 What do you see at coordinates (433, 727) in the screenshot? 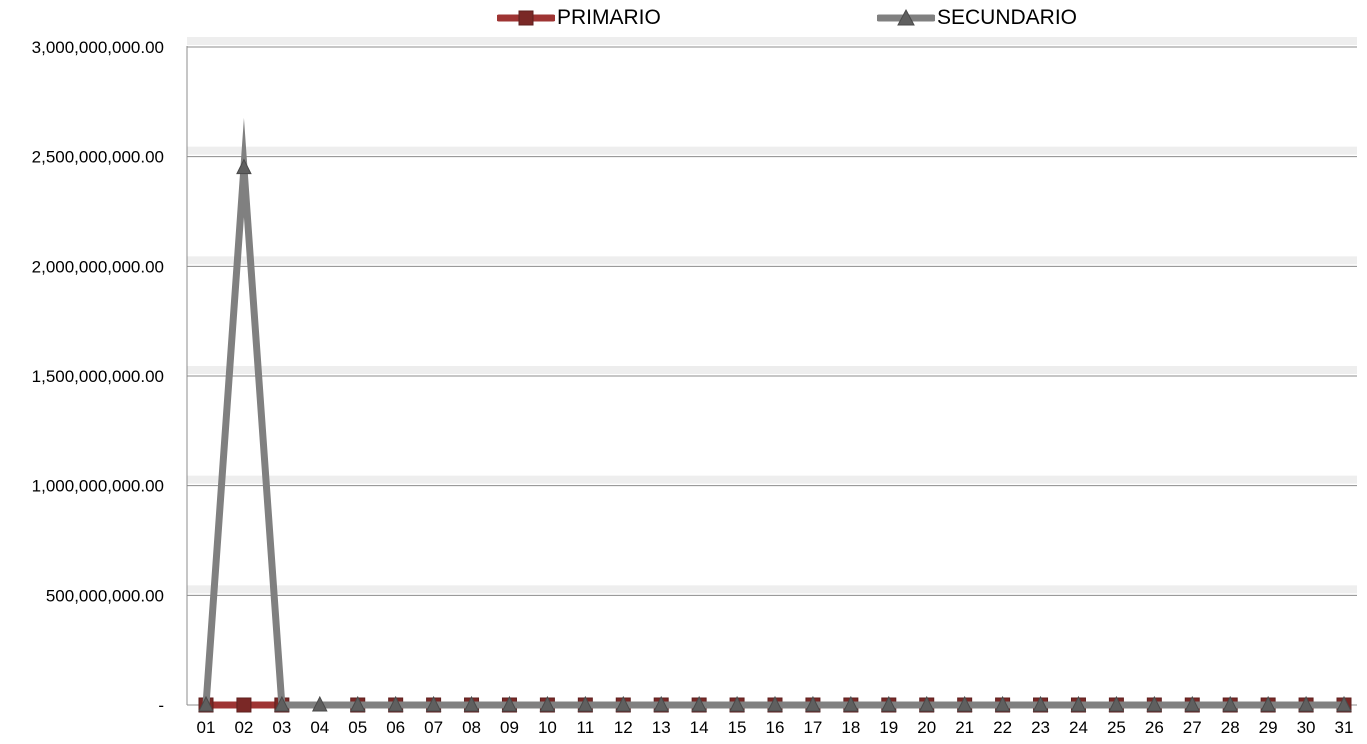
I see `x-tick-label: 07` at bounding box center [433, 727].